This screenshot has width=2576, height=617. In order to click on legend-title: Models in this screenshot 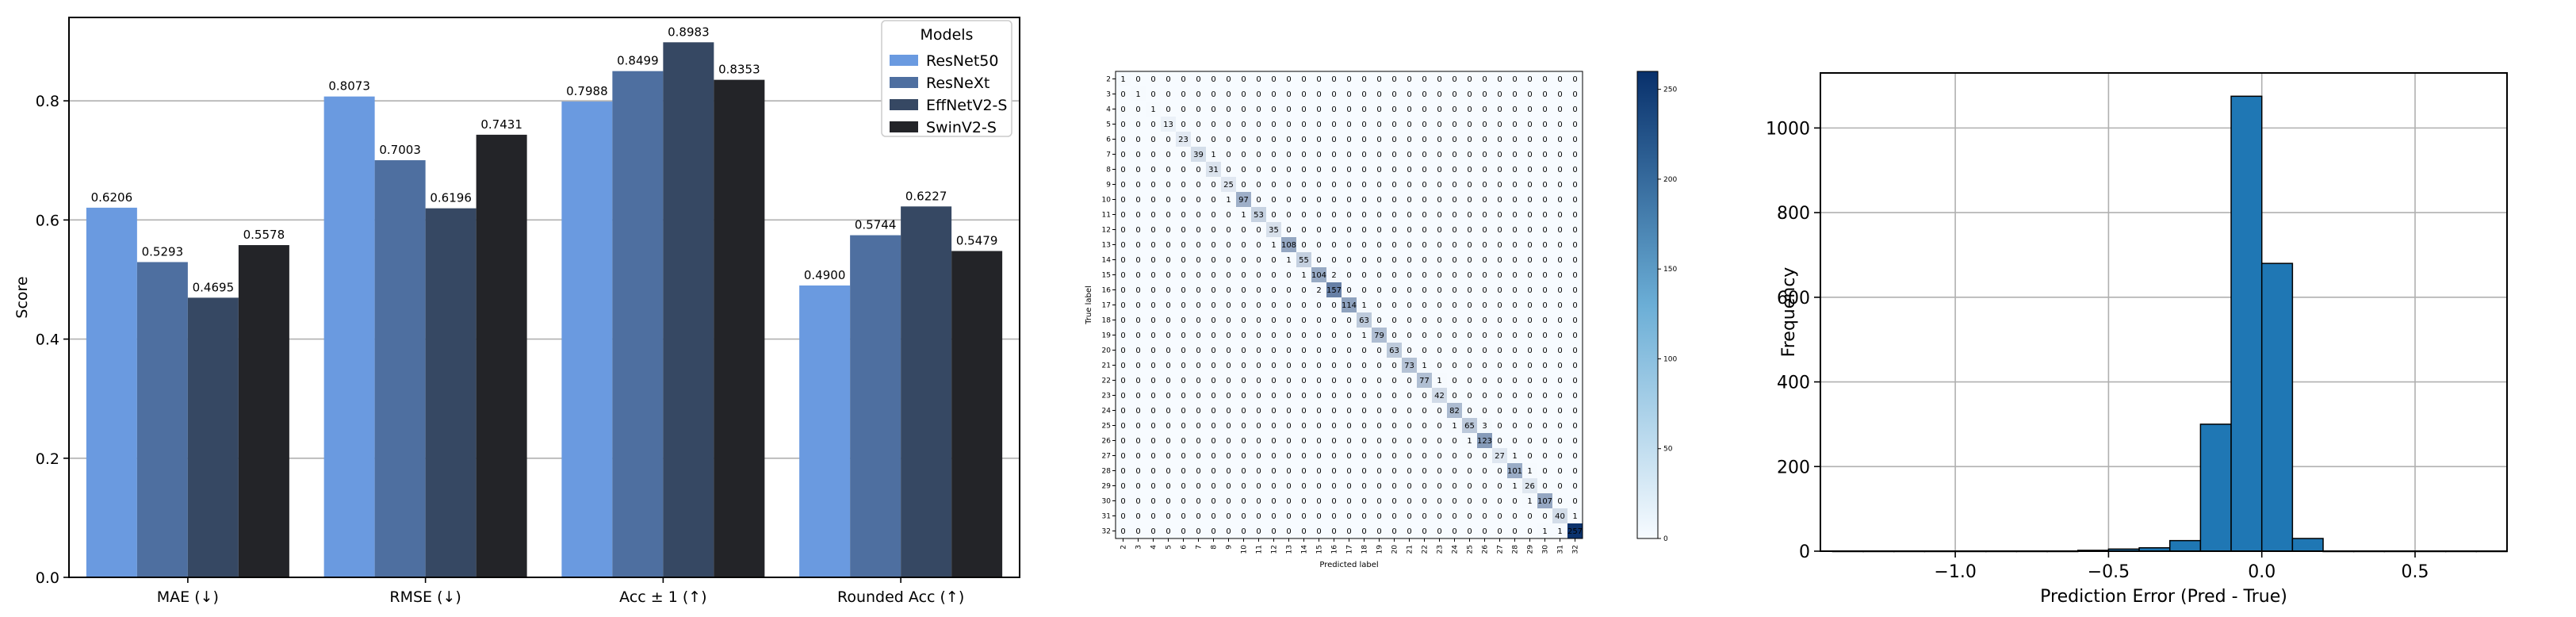, I will do `click(947, 35)`.